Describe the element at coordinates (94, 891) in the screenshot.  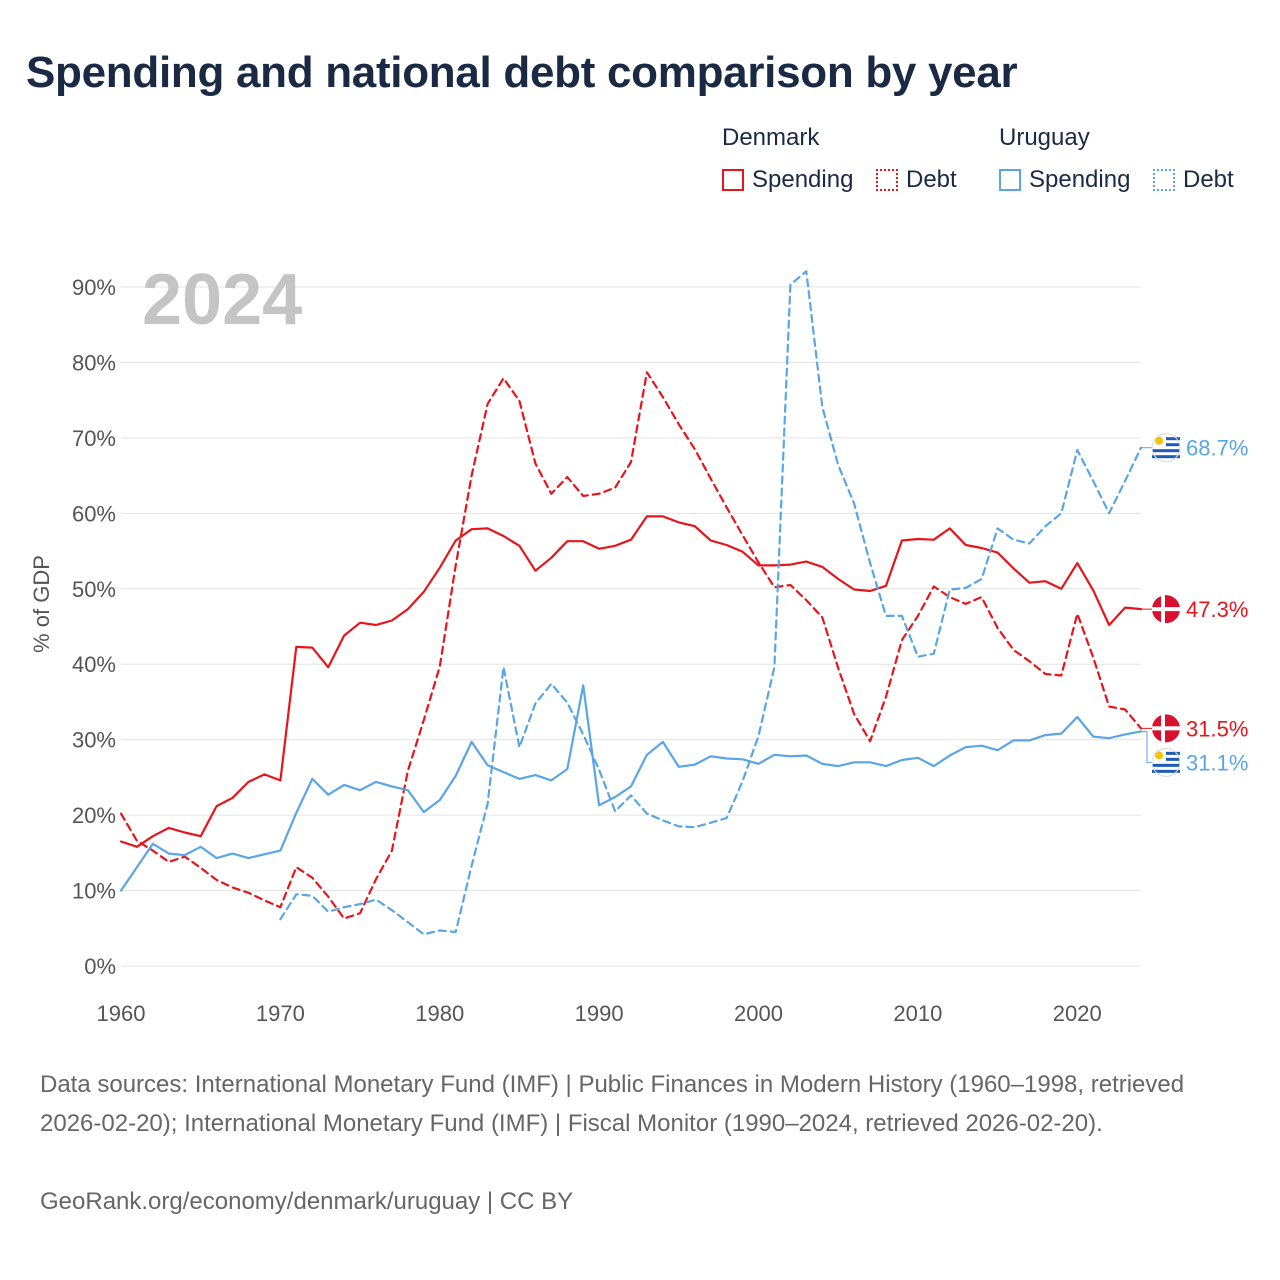
I see `y-tick-label: 10%` at that location.